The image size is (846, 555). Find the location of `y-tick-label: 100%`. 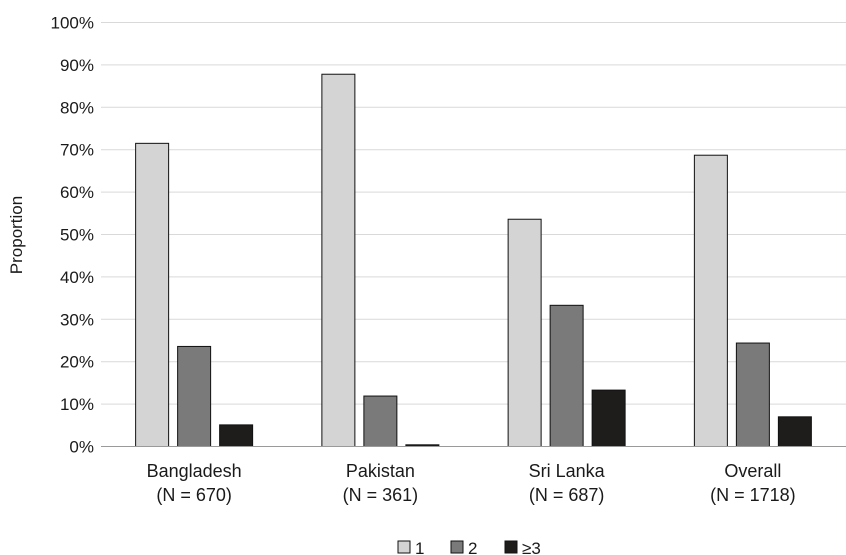

y-tick-label: 100% is located at coordinates (72, 23).